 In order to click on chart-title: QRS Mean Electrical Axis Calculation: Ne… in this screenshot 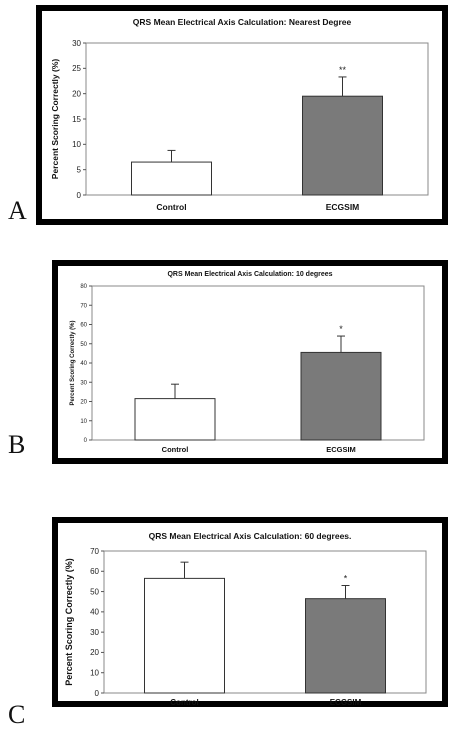, I will do `click(242, 22)`.